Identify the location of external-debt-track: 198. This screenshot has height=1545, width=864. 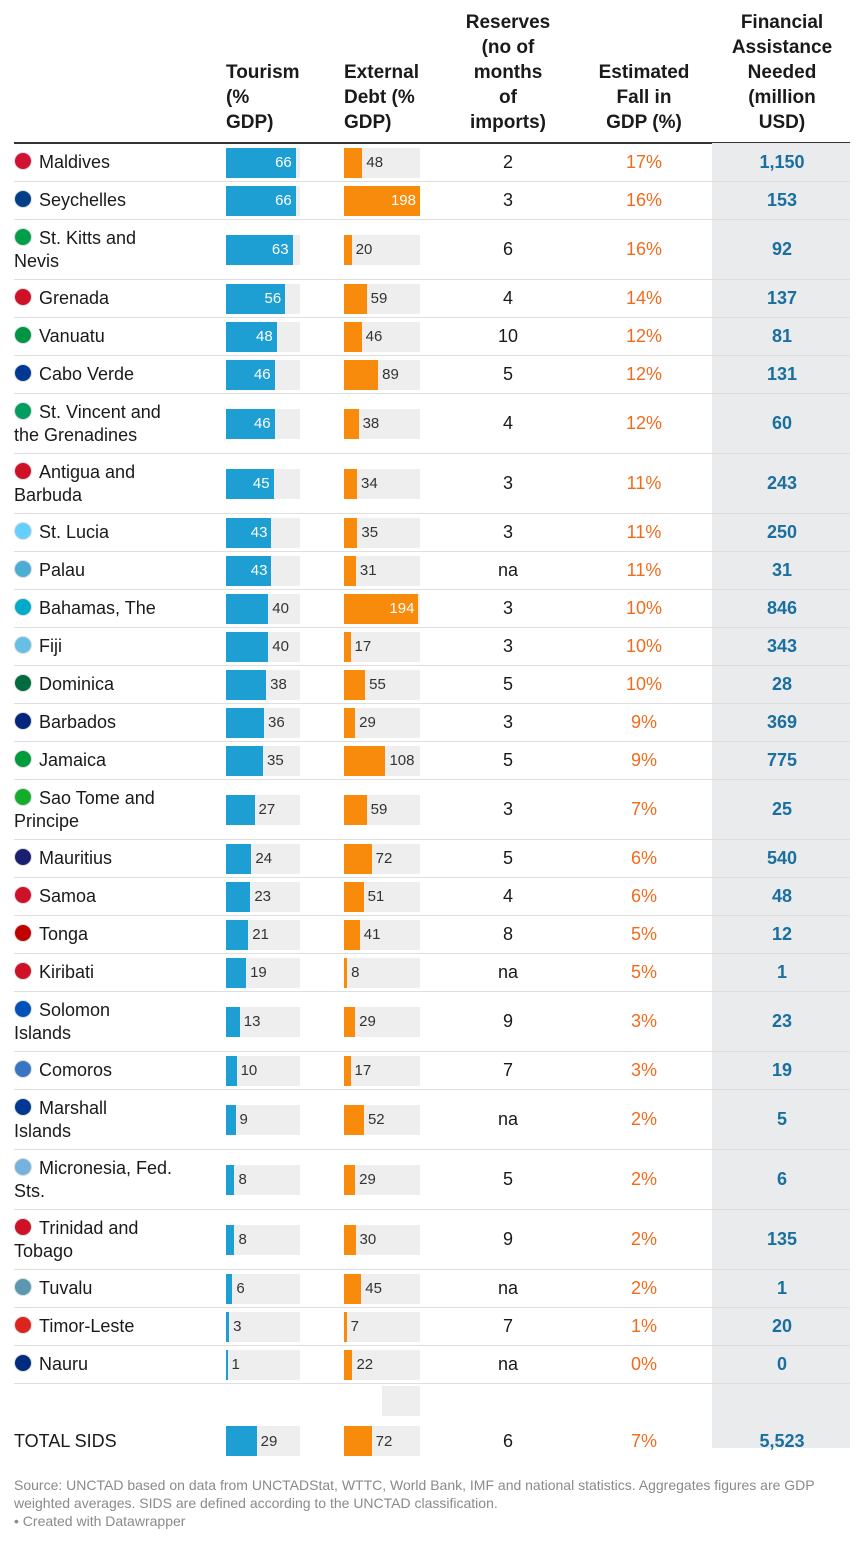
(382, 200).